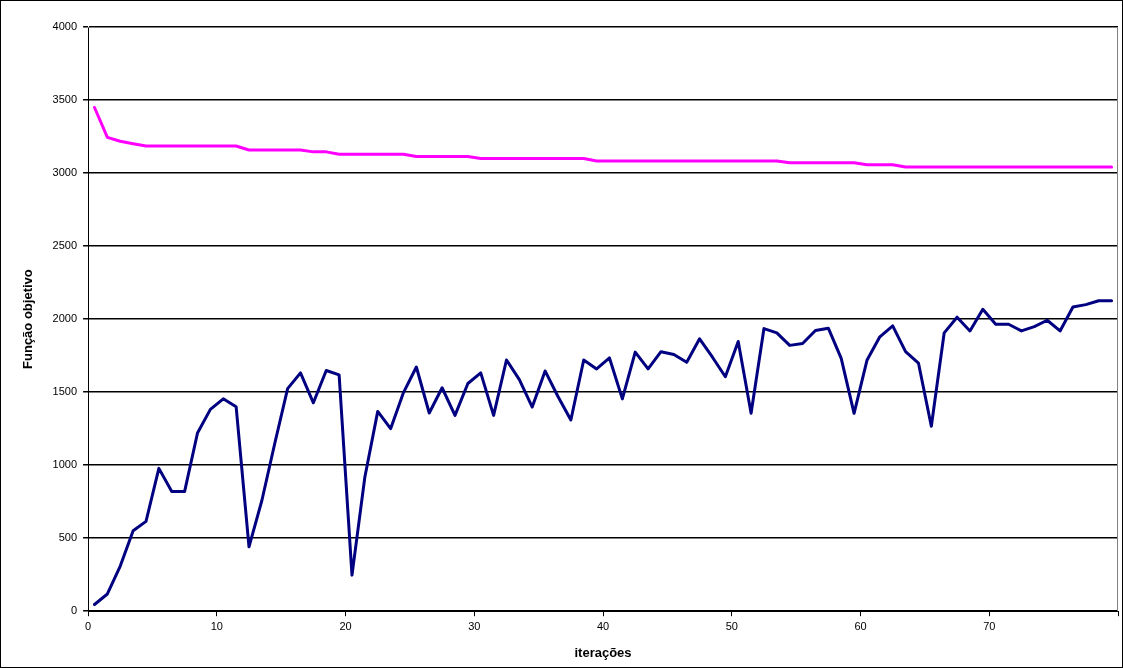 The height and width of the screenshot is (668, 1123). Describe the element at coordinates (28, 319) in the screenshot. I see `y-axis-title: Função objetivo` at that location.